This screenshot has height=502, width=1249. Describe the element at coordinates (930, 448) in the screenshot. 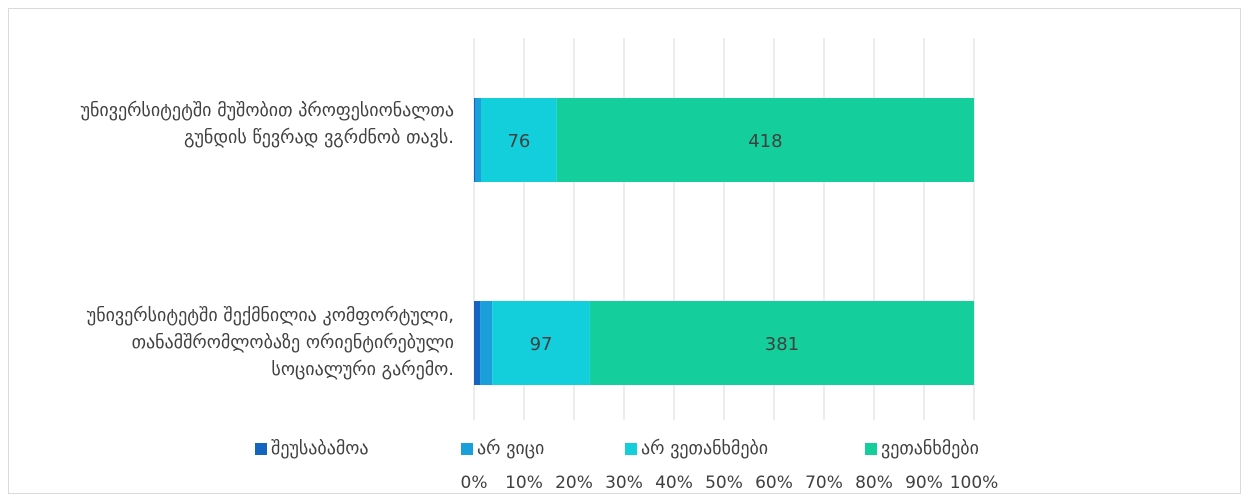

I see `legend-label: ვეთანხმები` at that location.